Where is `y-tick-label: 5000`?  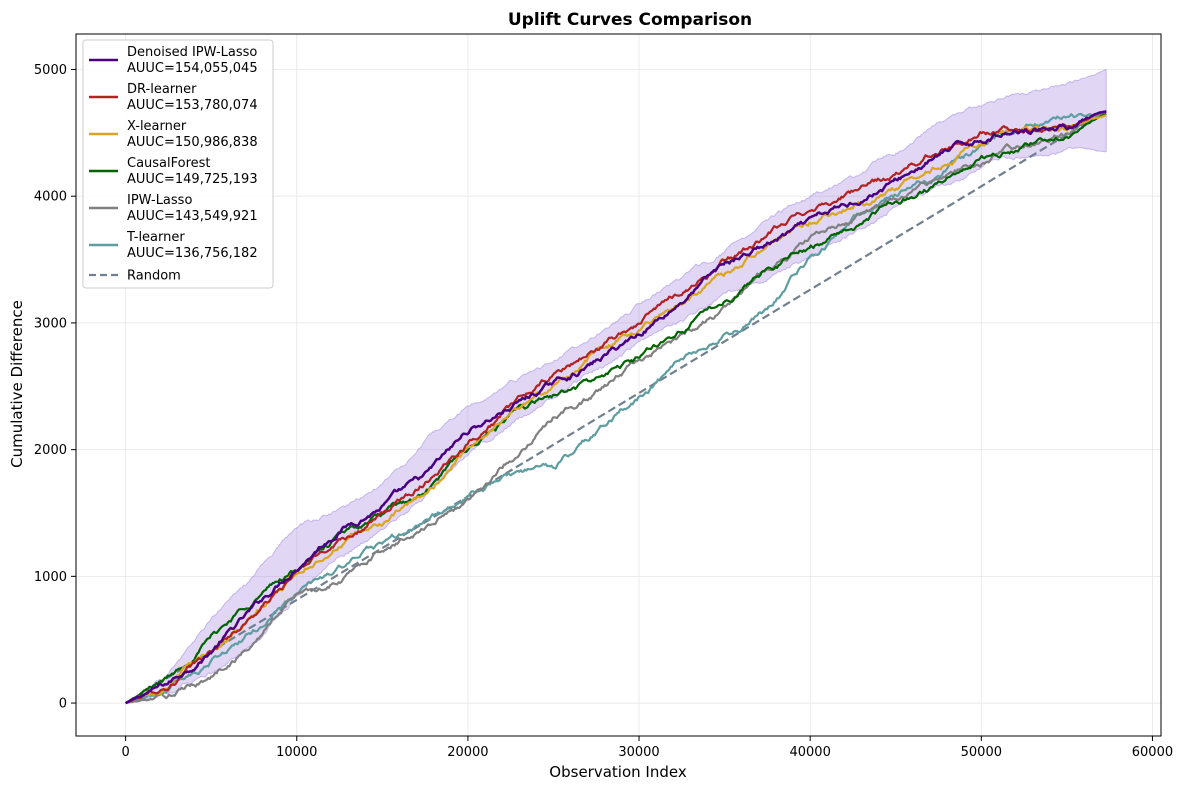 y-tick-label: 5000 is located at coordinates (50, 70).